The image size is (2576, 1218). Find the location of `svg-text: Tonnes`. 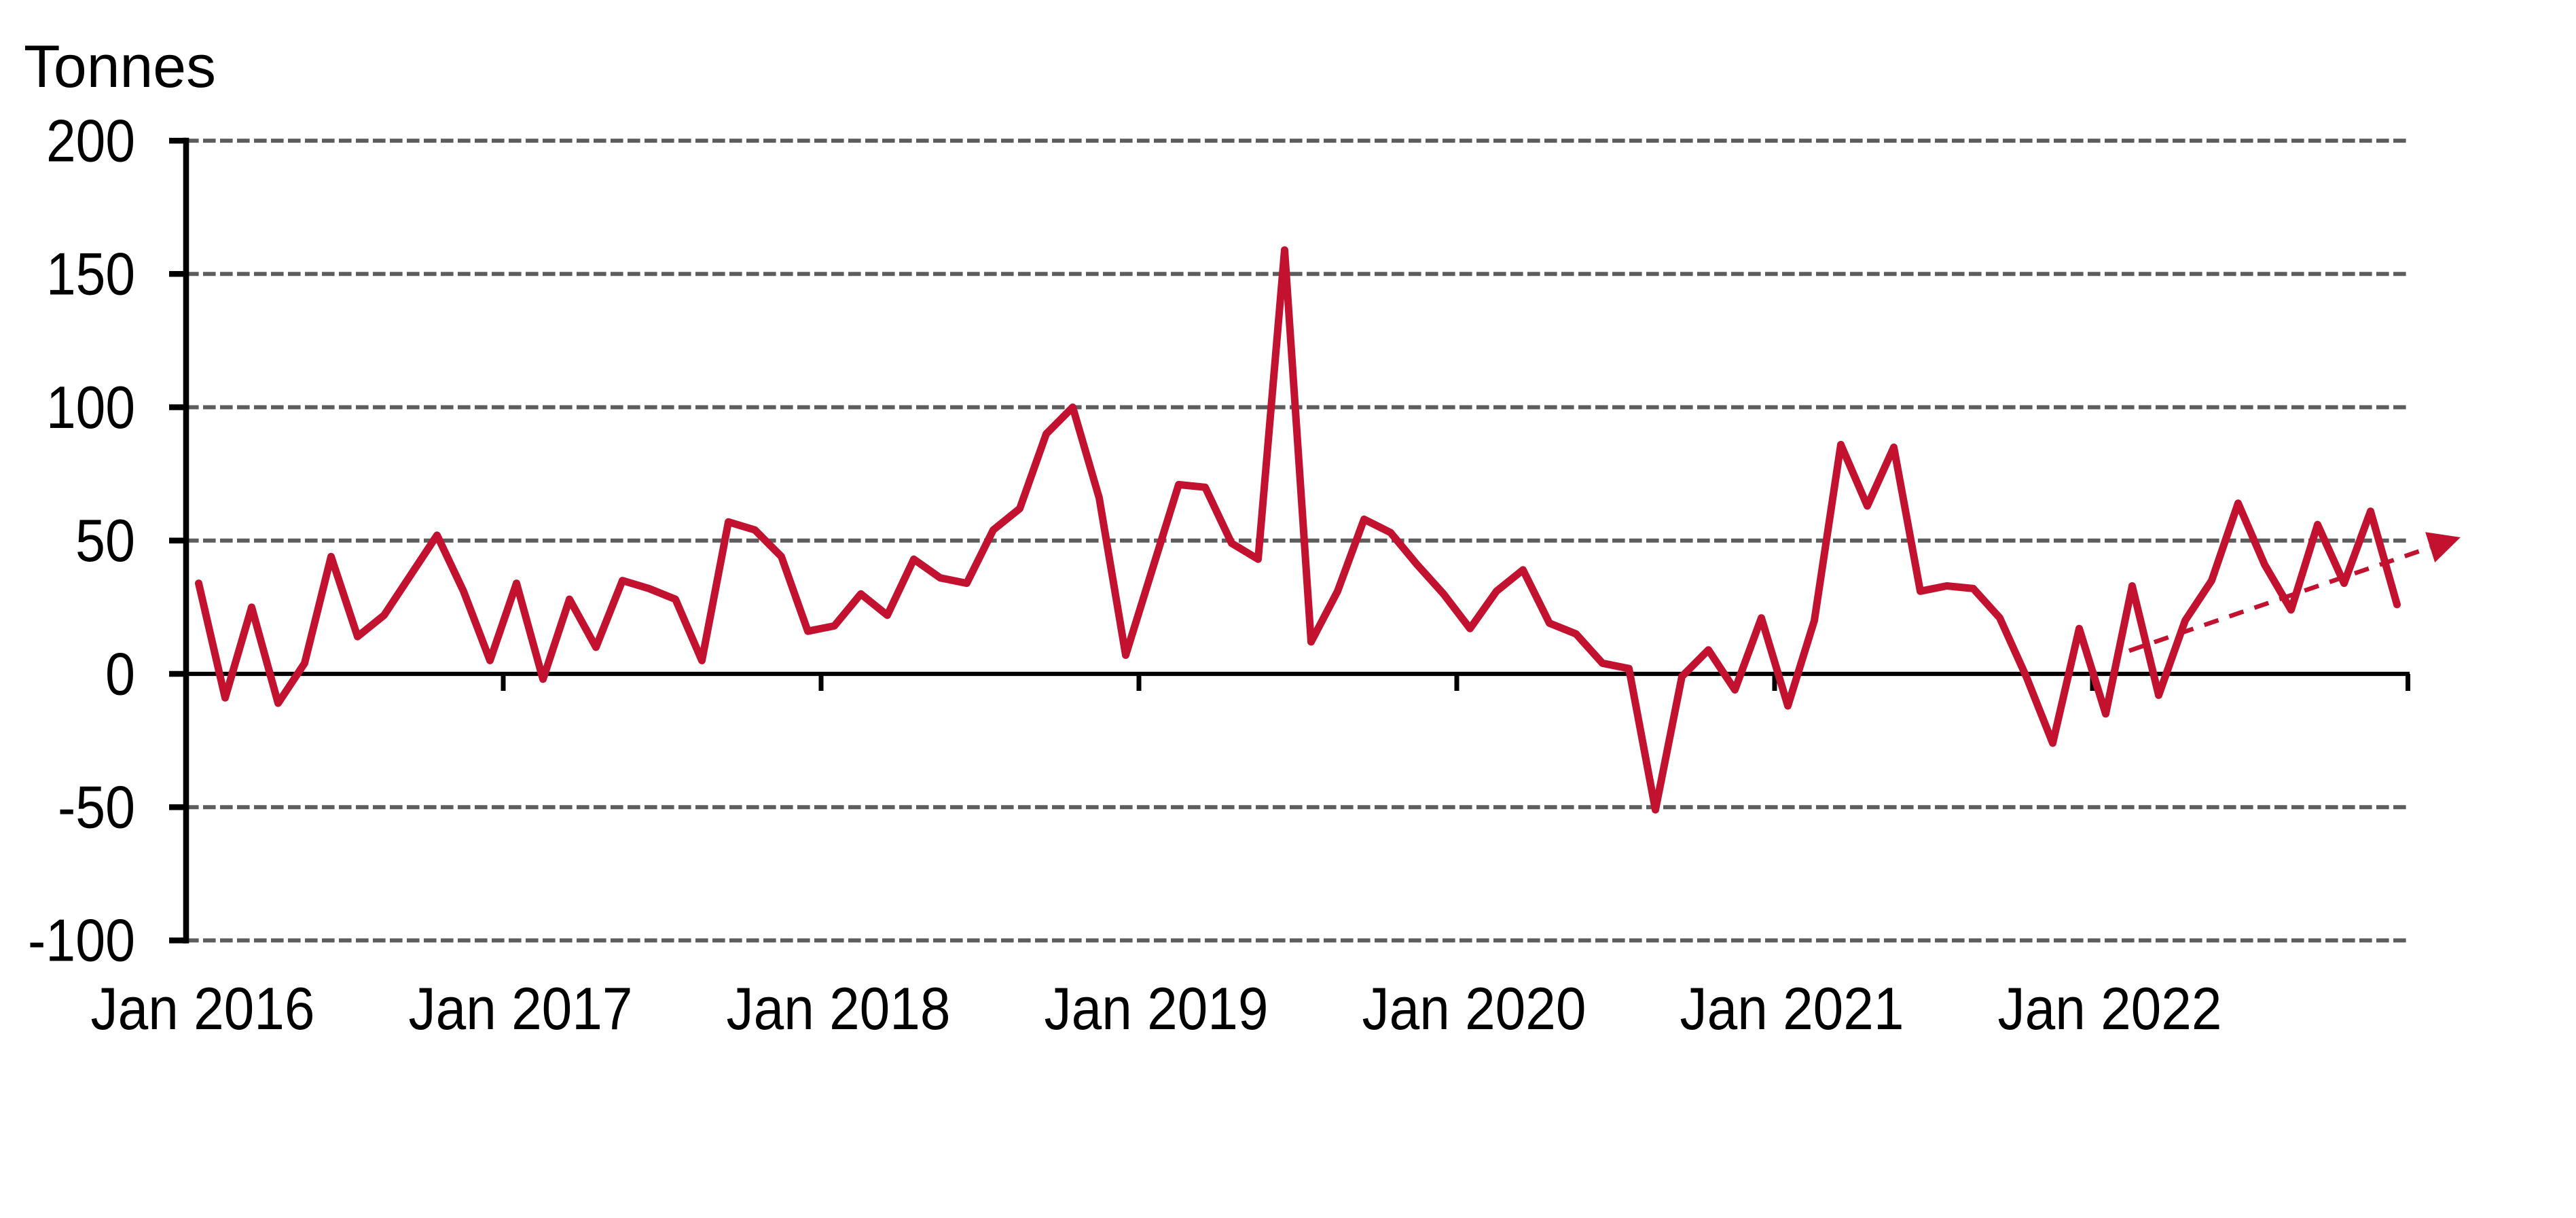

svg-text: Tonnes is located at coordinates (120, 66).